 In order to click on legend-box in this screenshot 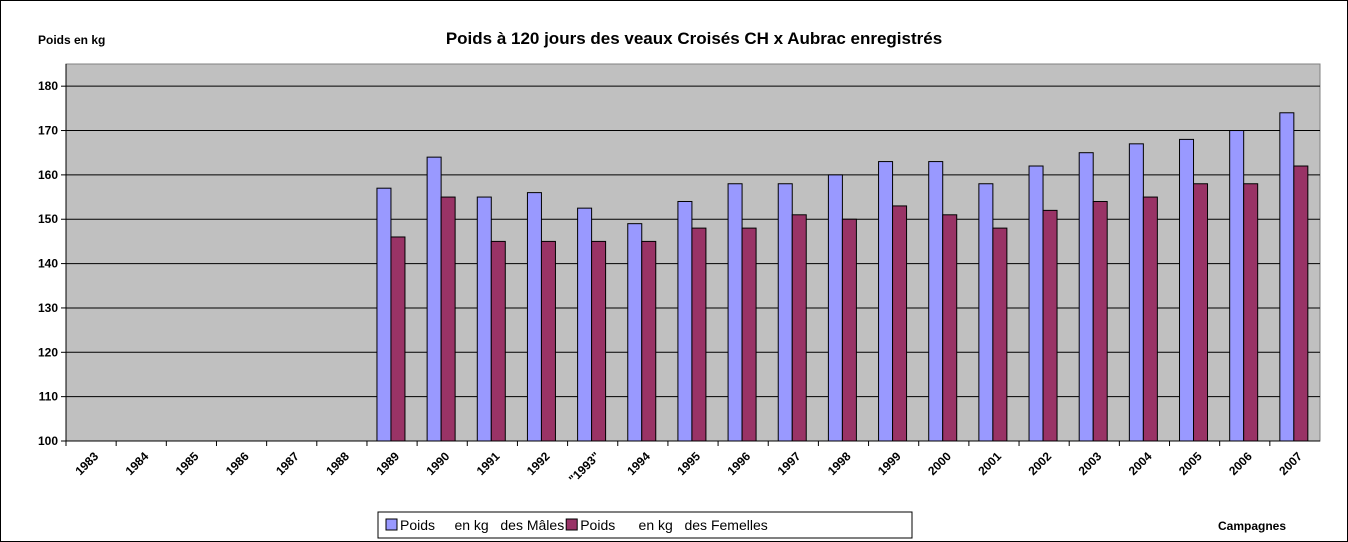, I will do `click(645, 525)`.